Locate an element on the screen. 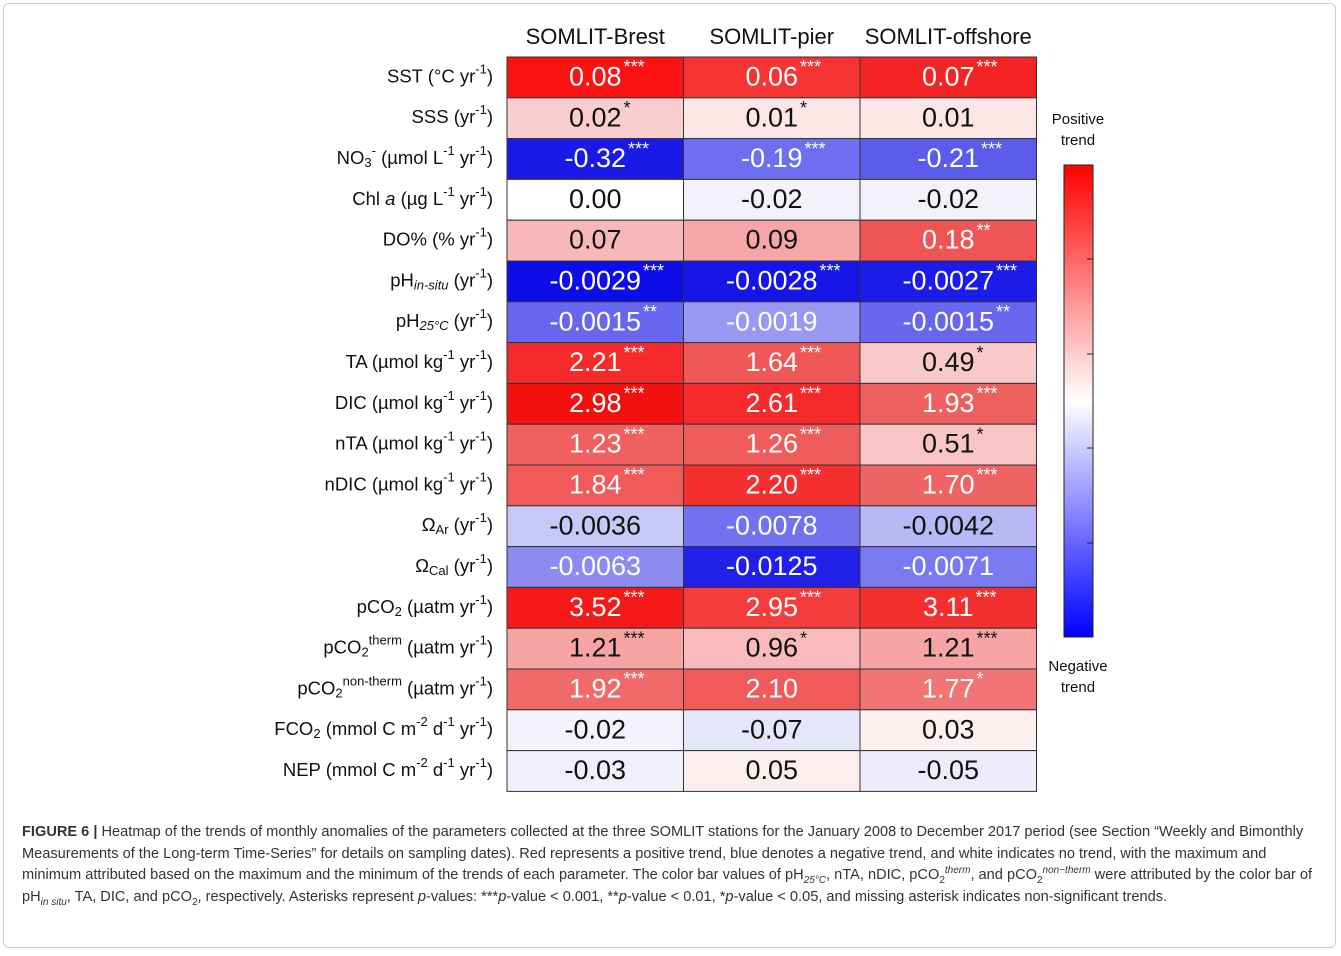 Image resolution: width=1341 pixels, height=956 pixels. caption-part: in situ is located at coordinates (53, 902).